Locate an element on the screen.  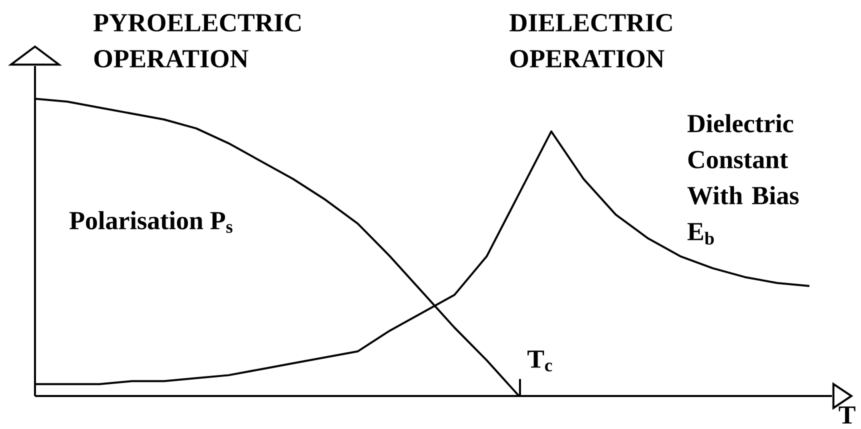
text: DIELECTRIC OPERATION is located at coordinates (591, 41).